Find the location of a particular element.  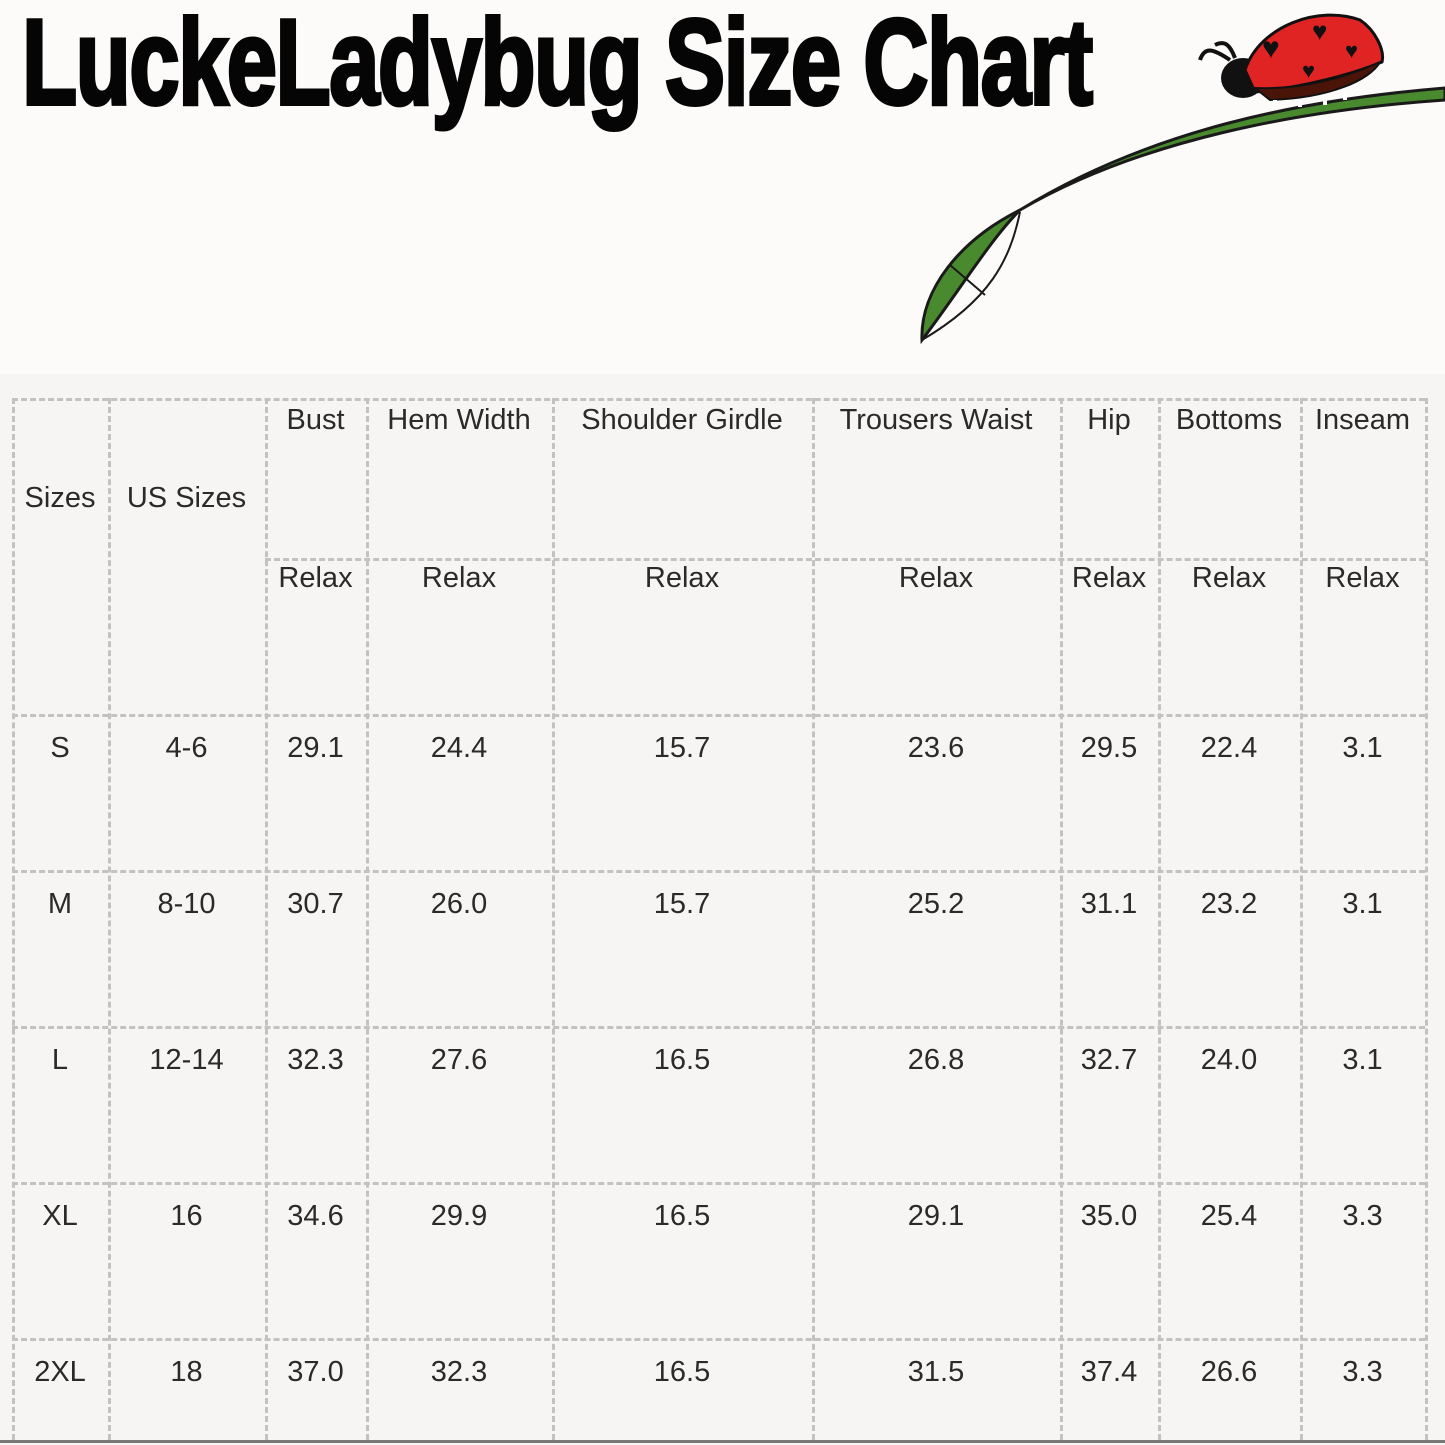

table-cell: 29.9 is located at coordinates (459, 1216).